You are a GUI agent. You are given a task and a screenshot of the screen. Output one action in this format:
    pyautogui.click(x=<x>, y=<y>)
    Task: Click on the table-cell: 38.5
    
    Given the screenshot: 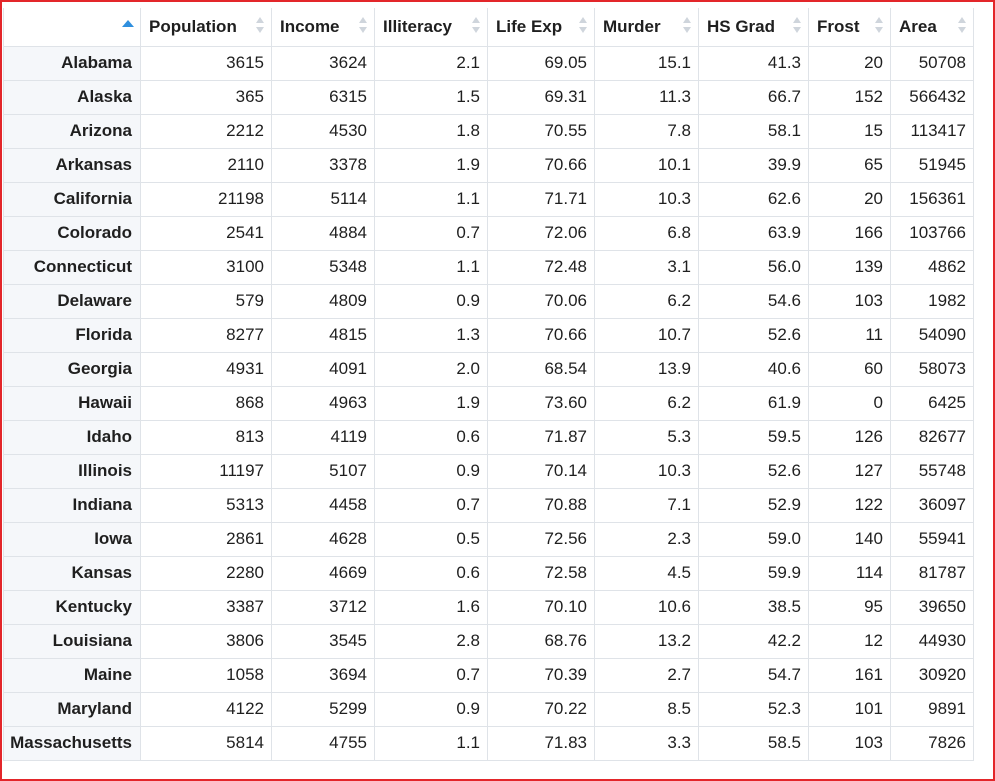 What is the action you would take?
    pyautogui.click(x=753, y=607)
    